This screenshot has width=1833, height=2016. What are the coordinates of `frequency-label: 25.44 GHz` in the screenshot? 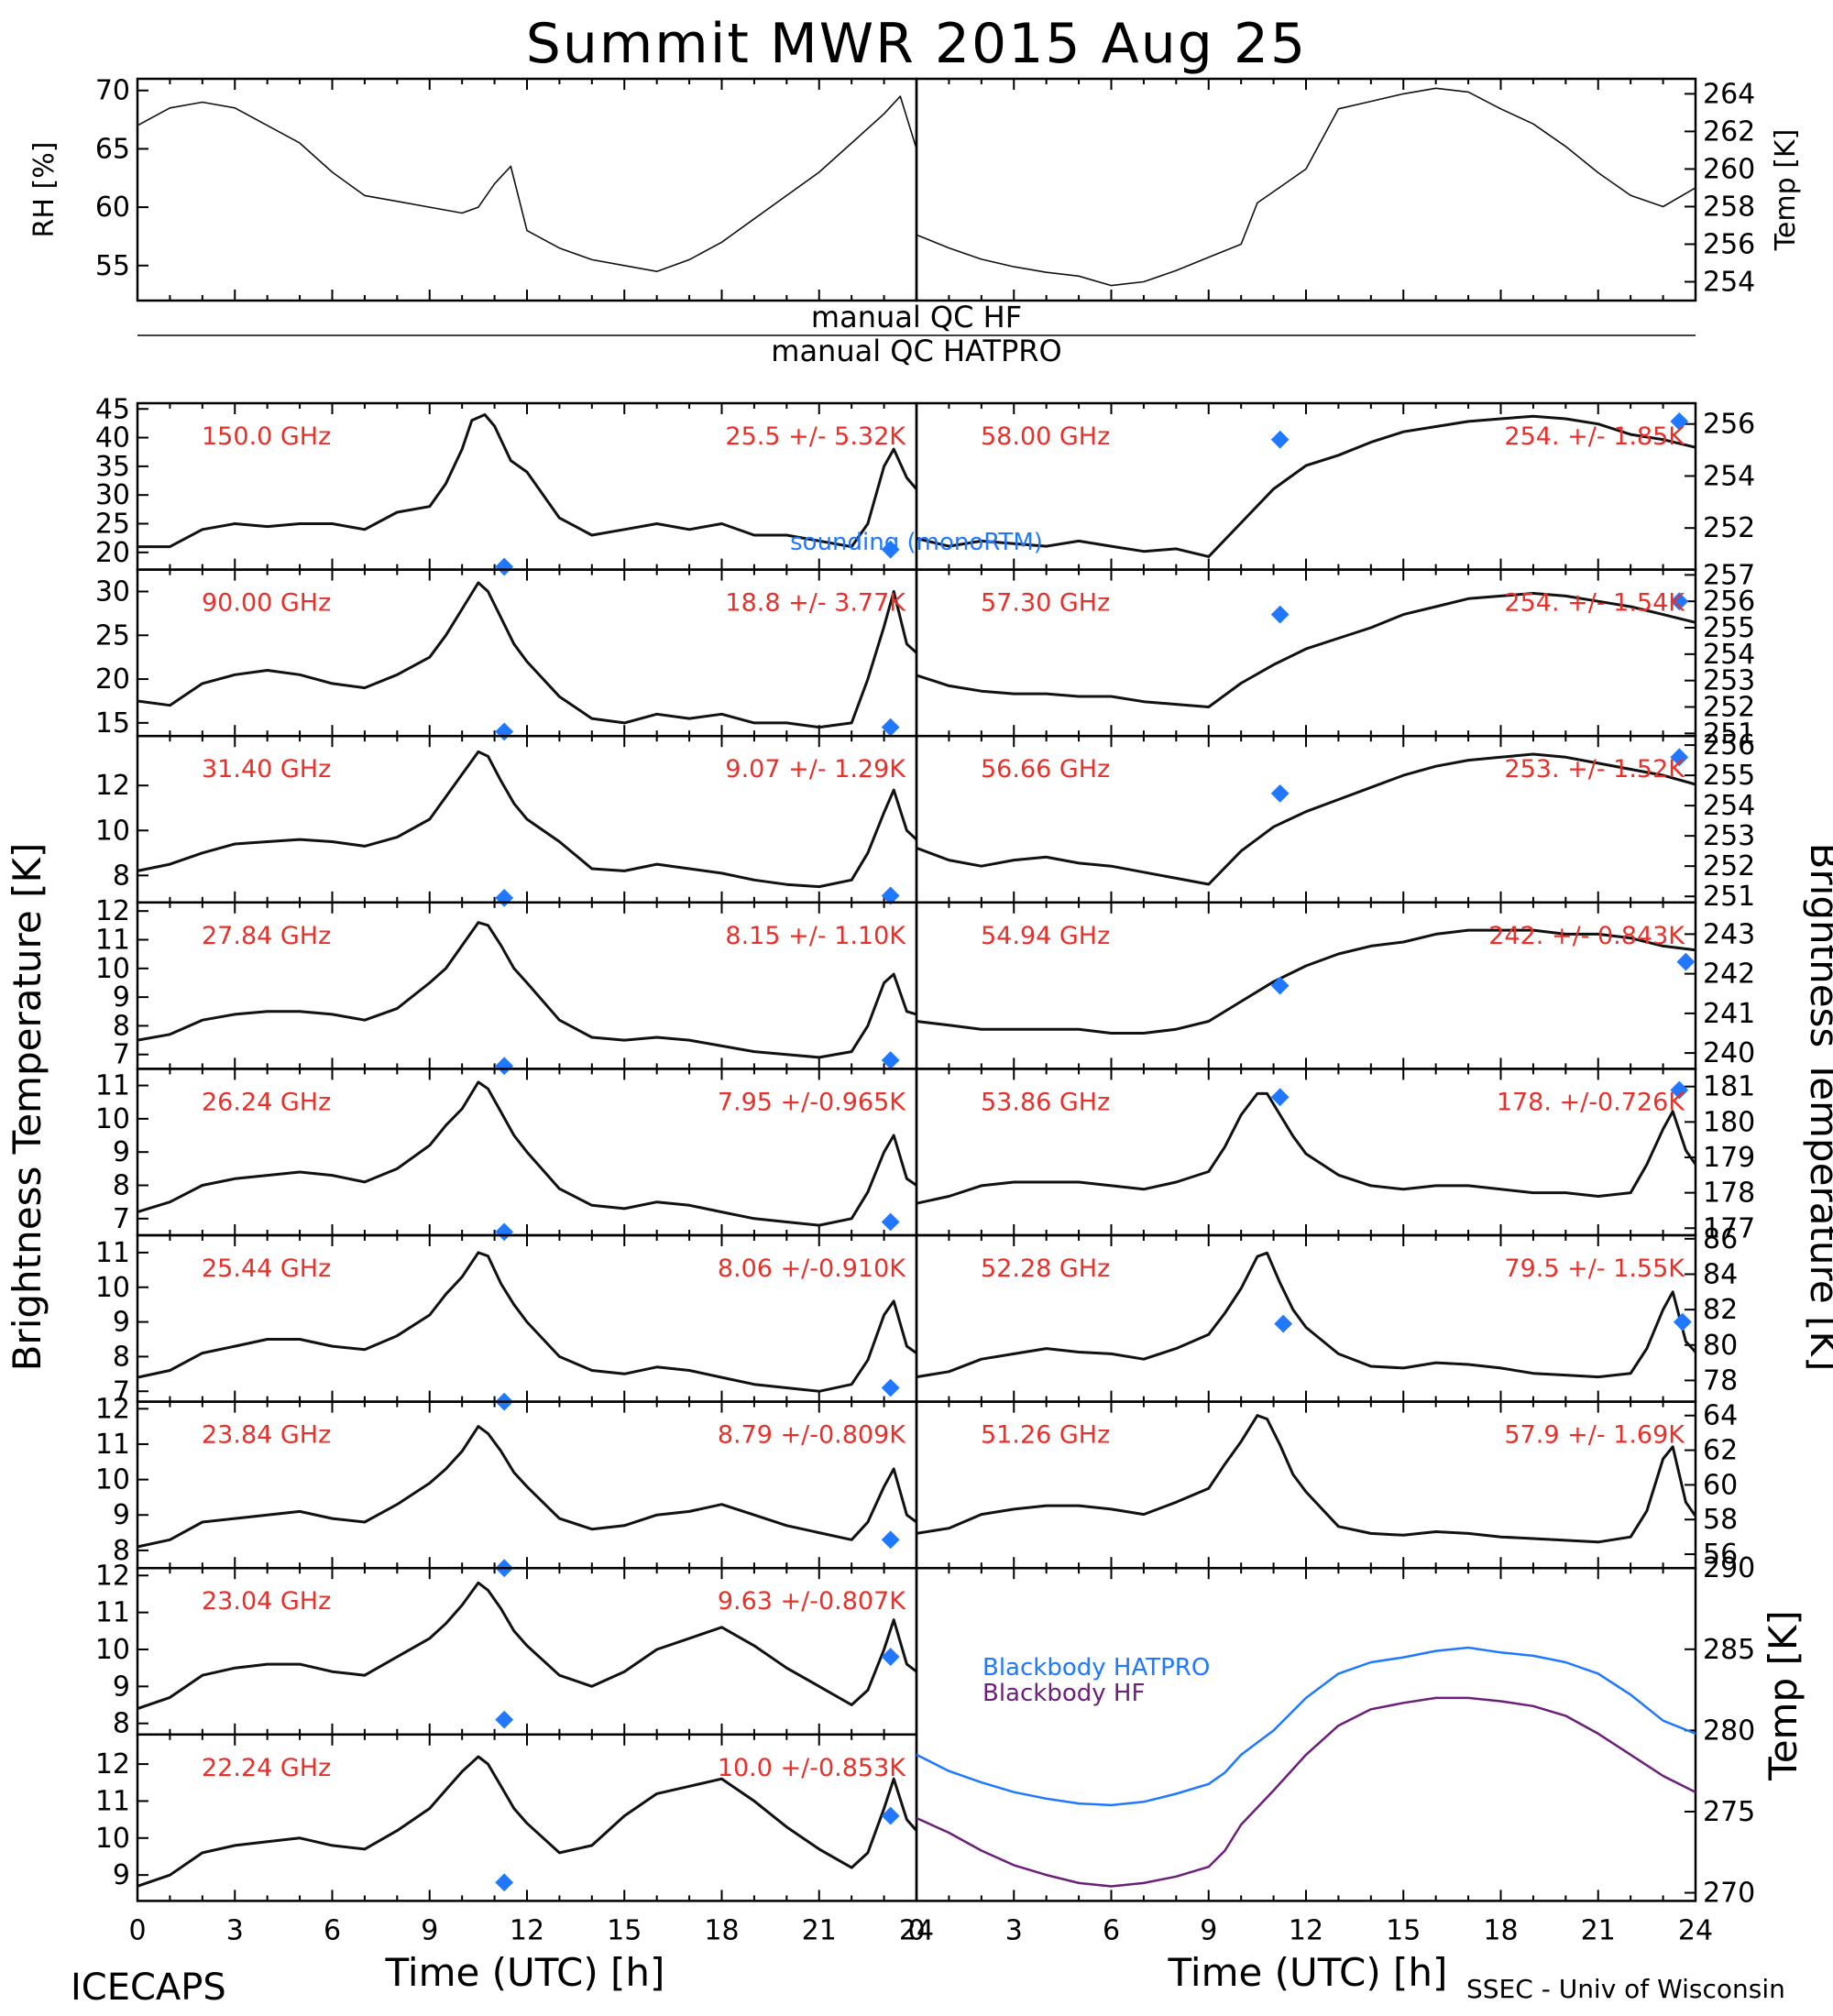 It's located at (266, 1269).